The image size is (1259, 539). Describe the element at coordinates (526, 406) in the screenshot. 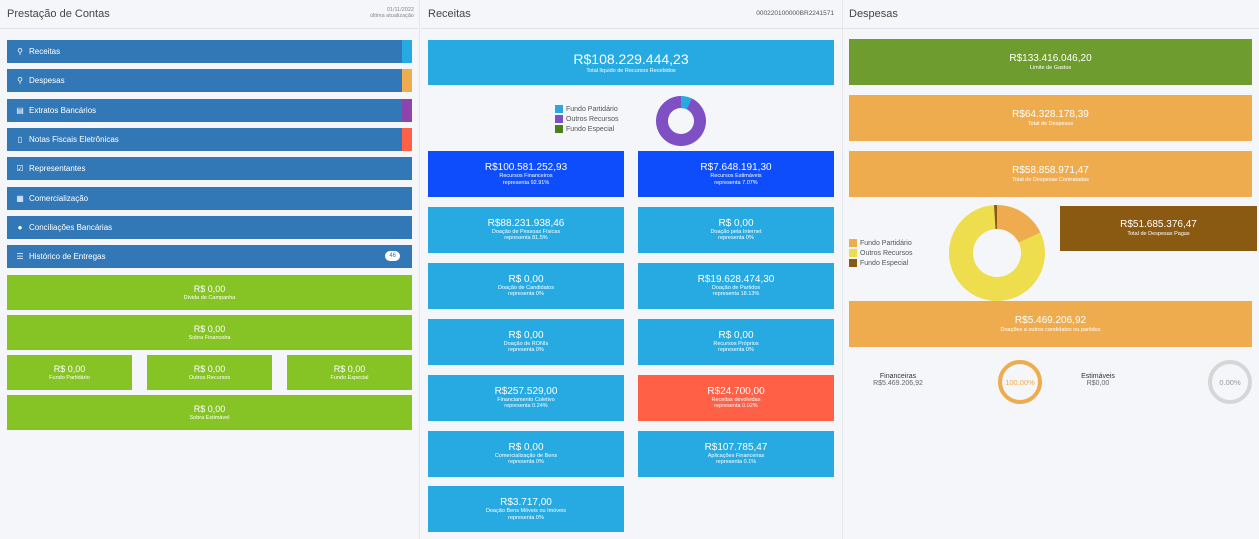

I see `box-percent: representa 0.24%` at that location.